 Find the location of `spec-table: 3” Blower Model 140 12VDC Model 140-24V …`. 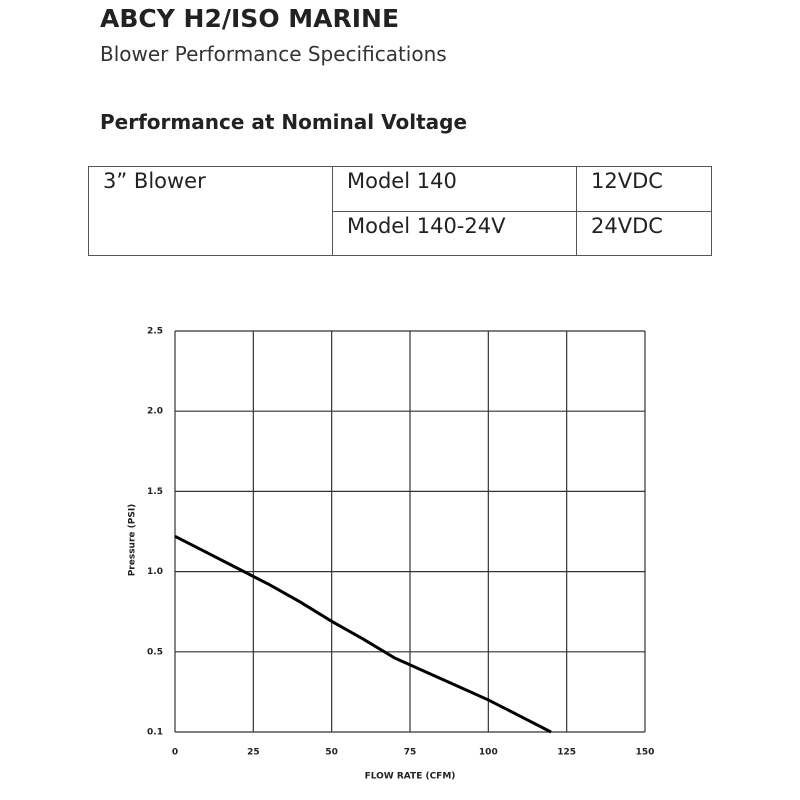

spec-table: 3” Blower Model 140 12VDC Model 140-24V … is located at coordinates (400, 211).